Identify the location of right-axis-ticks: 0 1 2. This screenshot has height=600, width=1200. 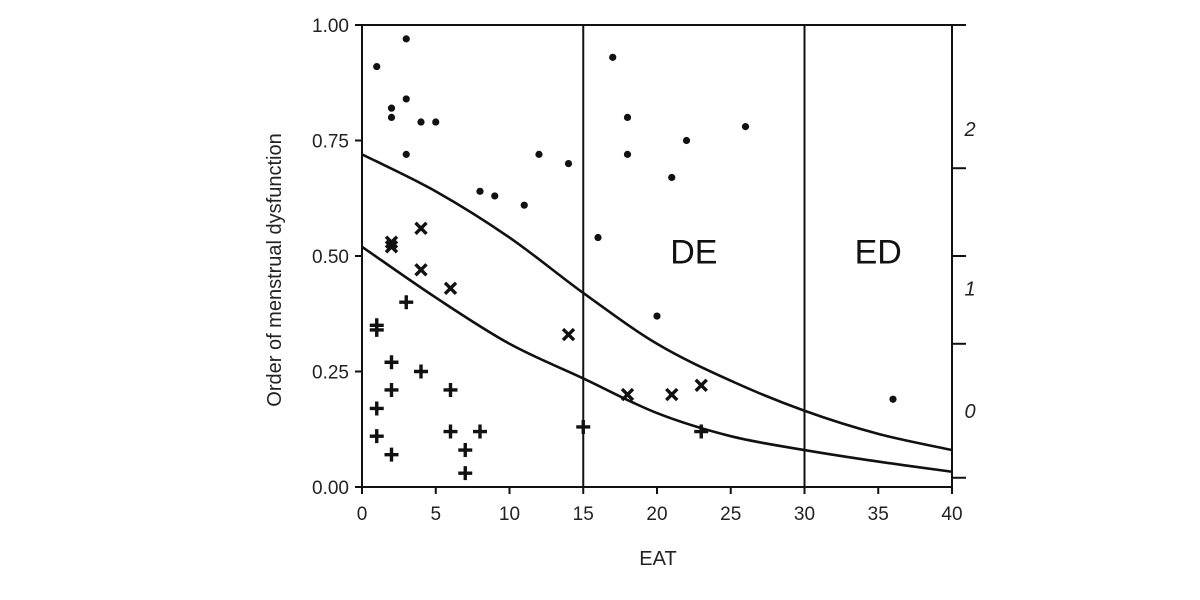
(964, 251).